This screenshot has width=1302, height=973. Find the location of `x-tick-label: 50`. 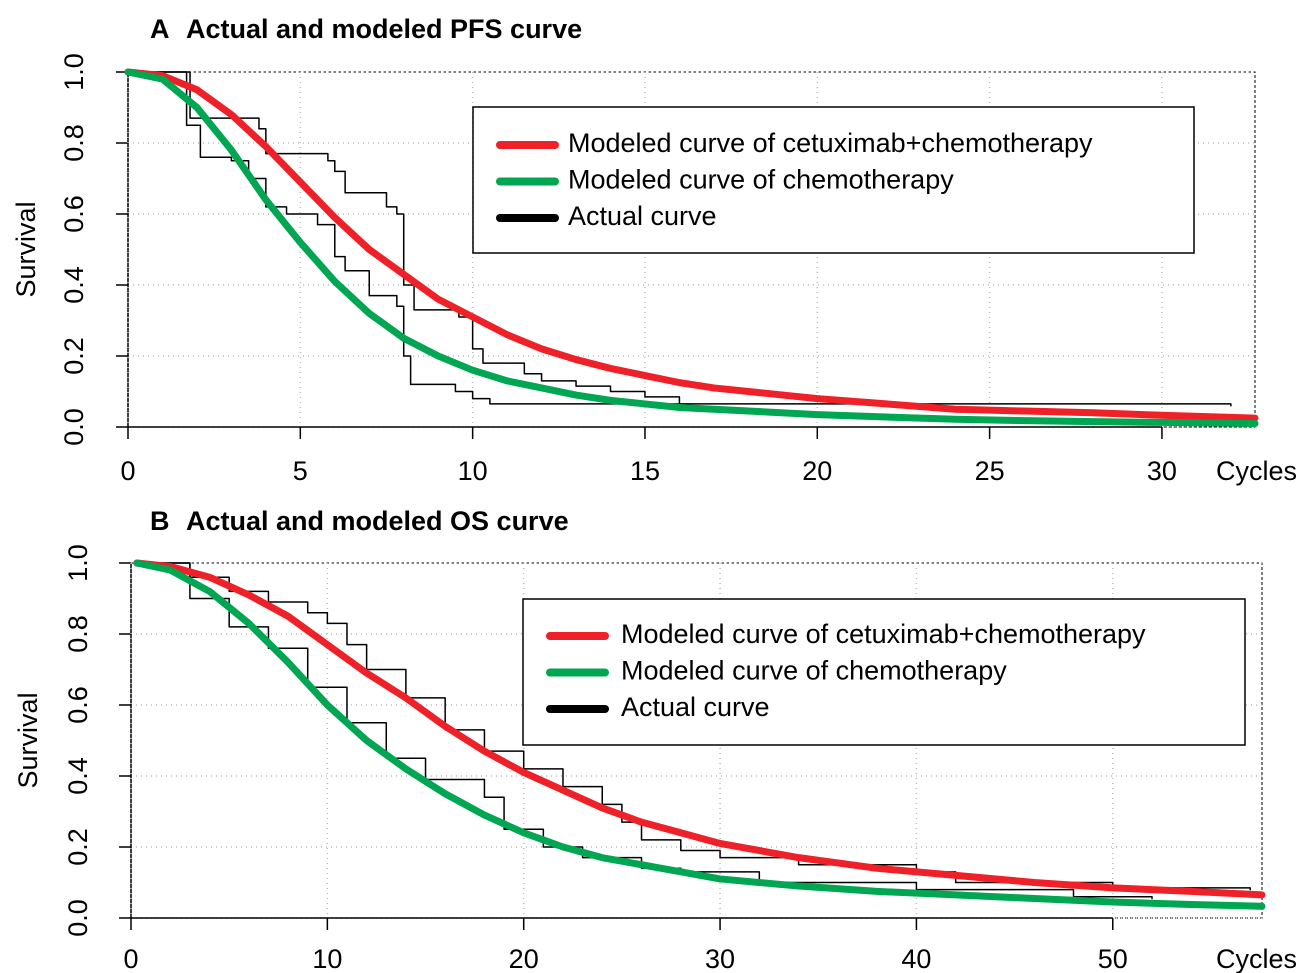

x-tick-label: 50 is located at coordinates (1113, 958).